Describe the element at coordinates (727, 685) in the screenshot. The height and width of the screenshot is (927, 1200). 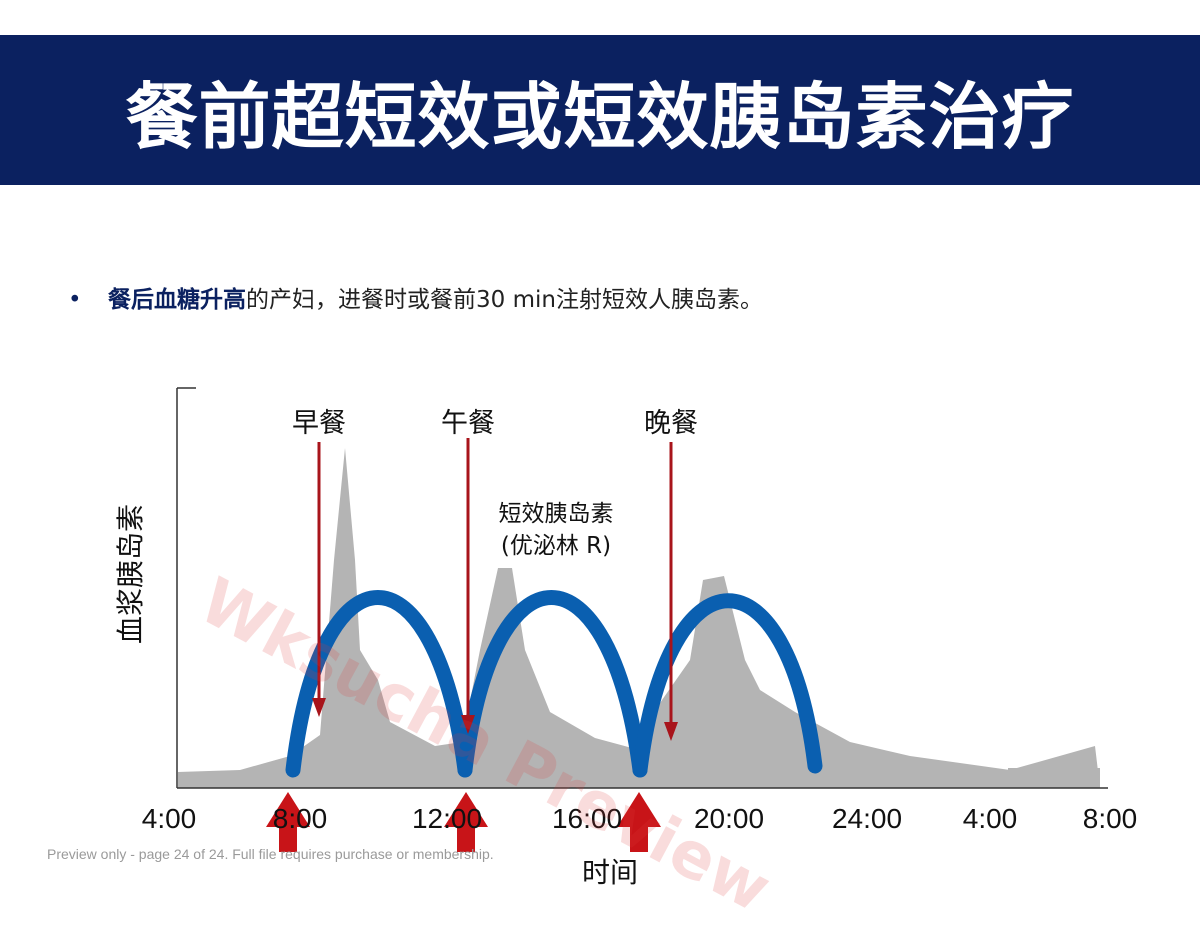
I see `insulin-curve-dinner` at that location.